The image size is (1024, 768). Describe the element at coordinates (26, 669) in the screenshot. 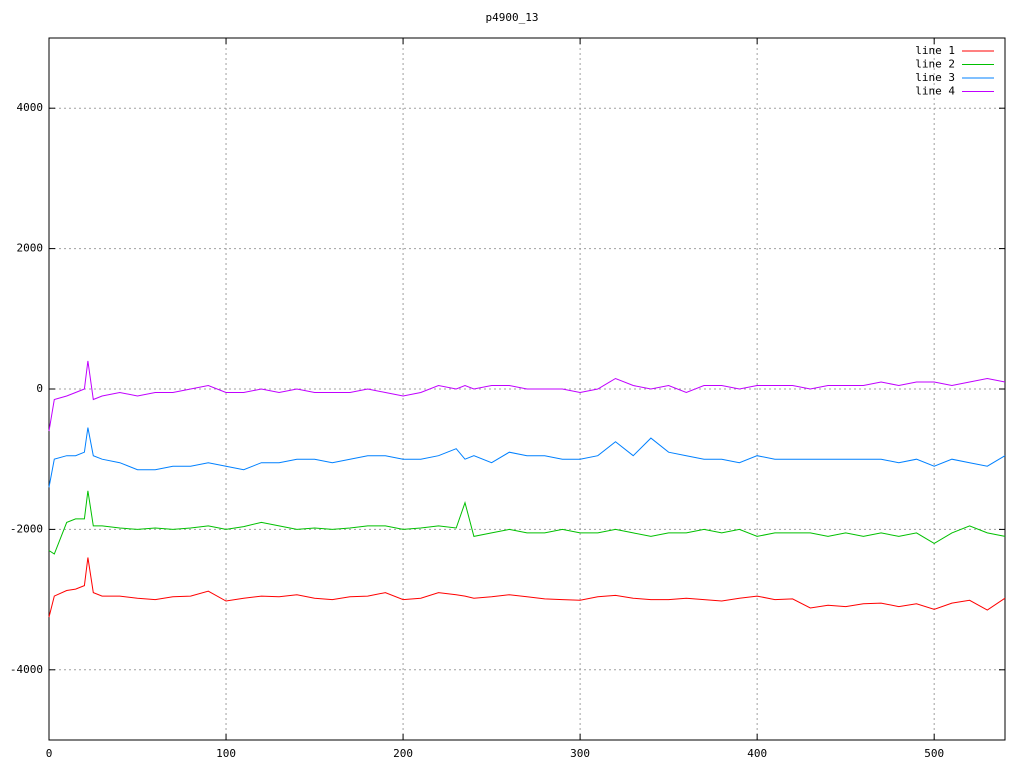

I see `y-tick-label: -4000` at that location.